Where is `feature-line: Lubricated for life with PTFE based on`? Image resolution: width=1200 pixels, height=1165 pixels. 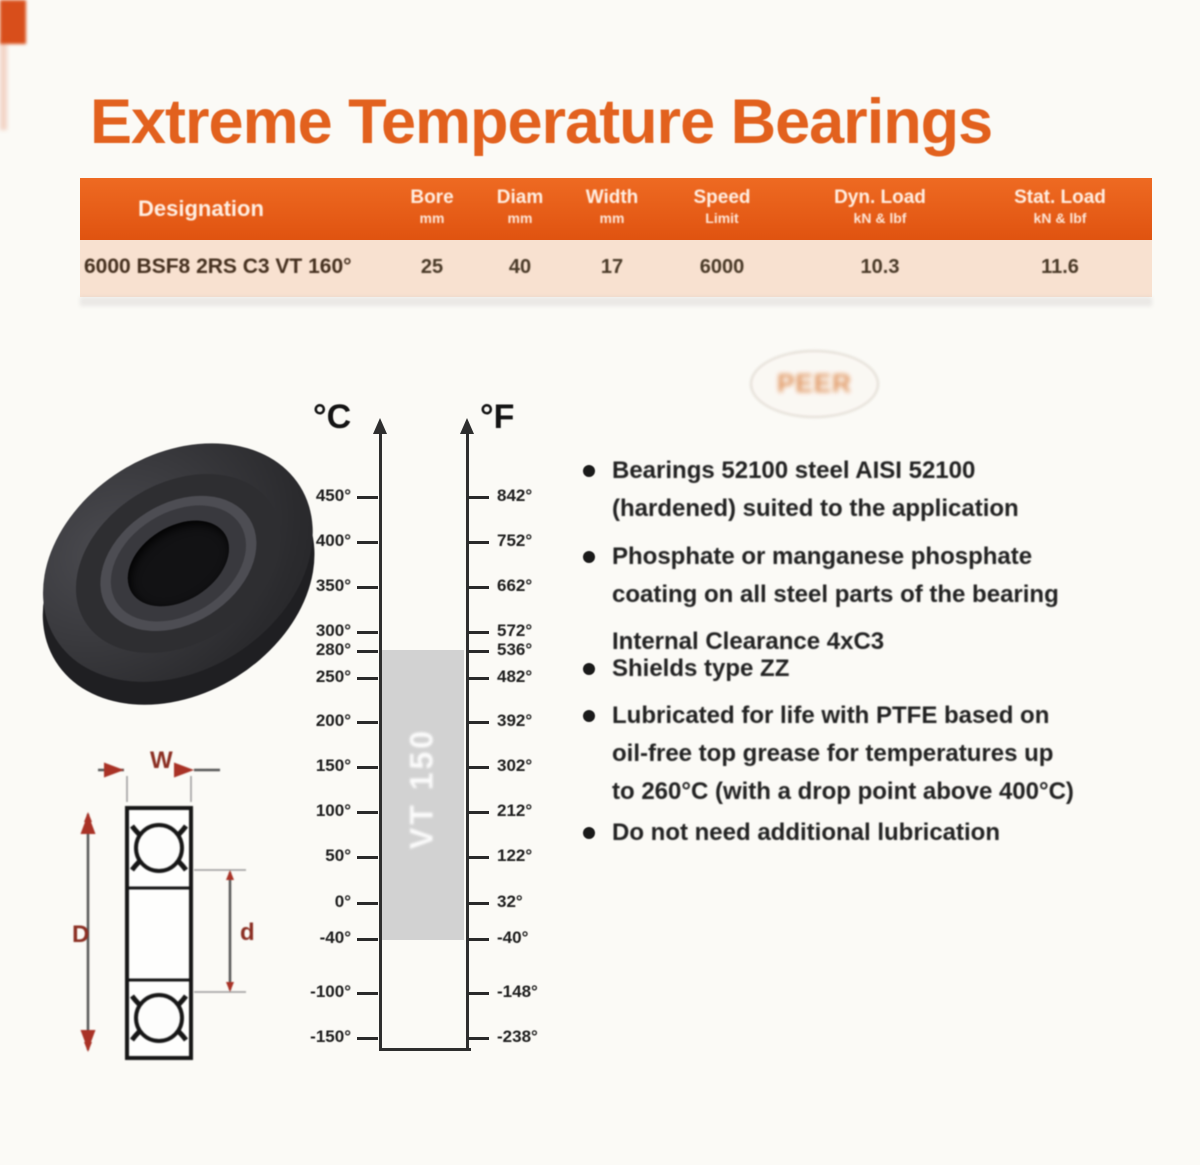 feature-line: Lubricated for life with PTFE based on is located at coordinates (831, 715).